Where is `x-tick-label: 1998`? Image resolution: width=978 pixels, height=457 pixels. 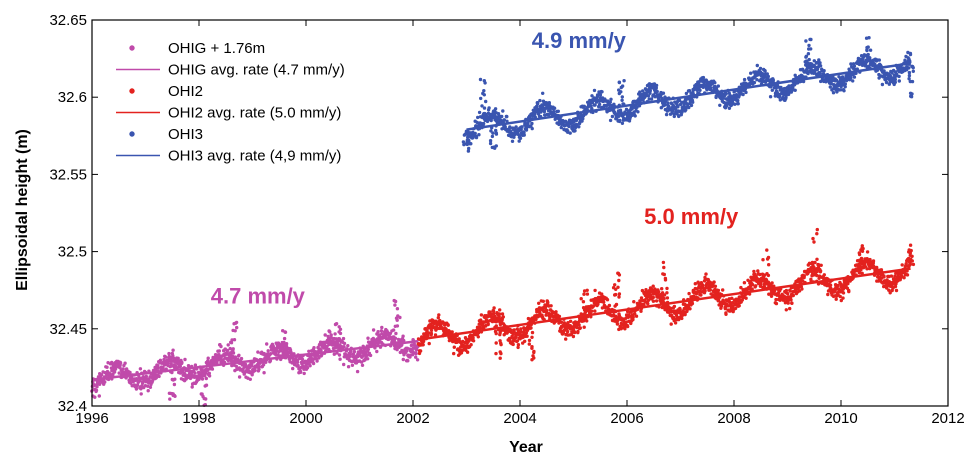
x-tick-label: 1998 is located at coordinates (198, 418).